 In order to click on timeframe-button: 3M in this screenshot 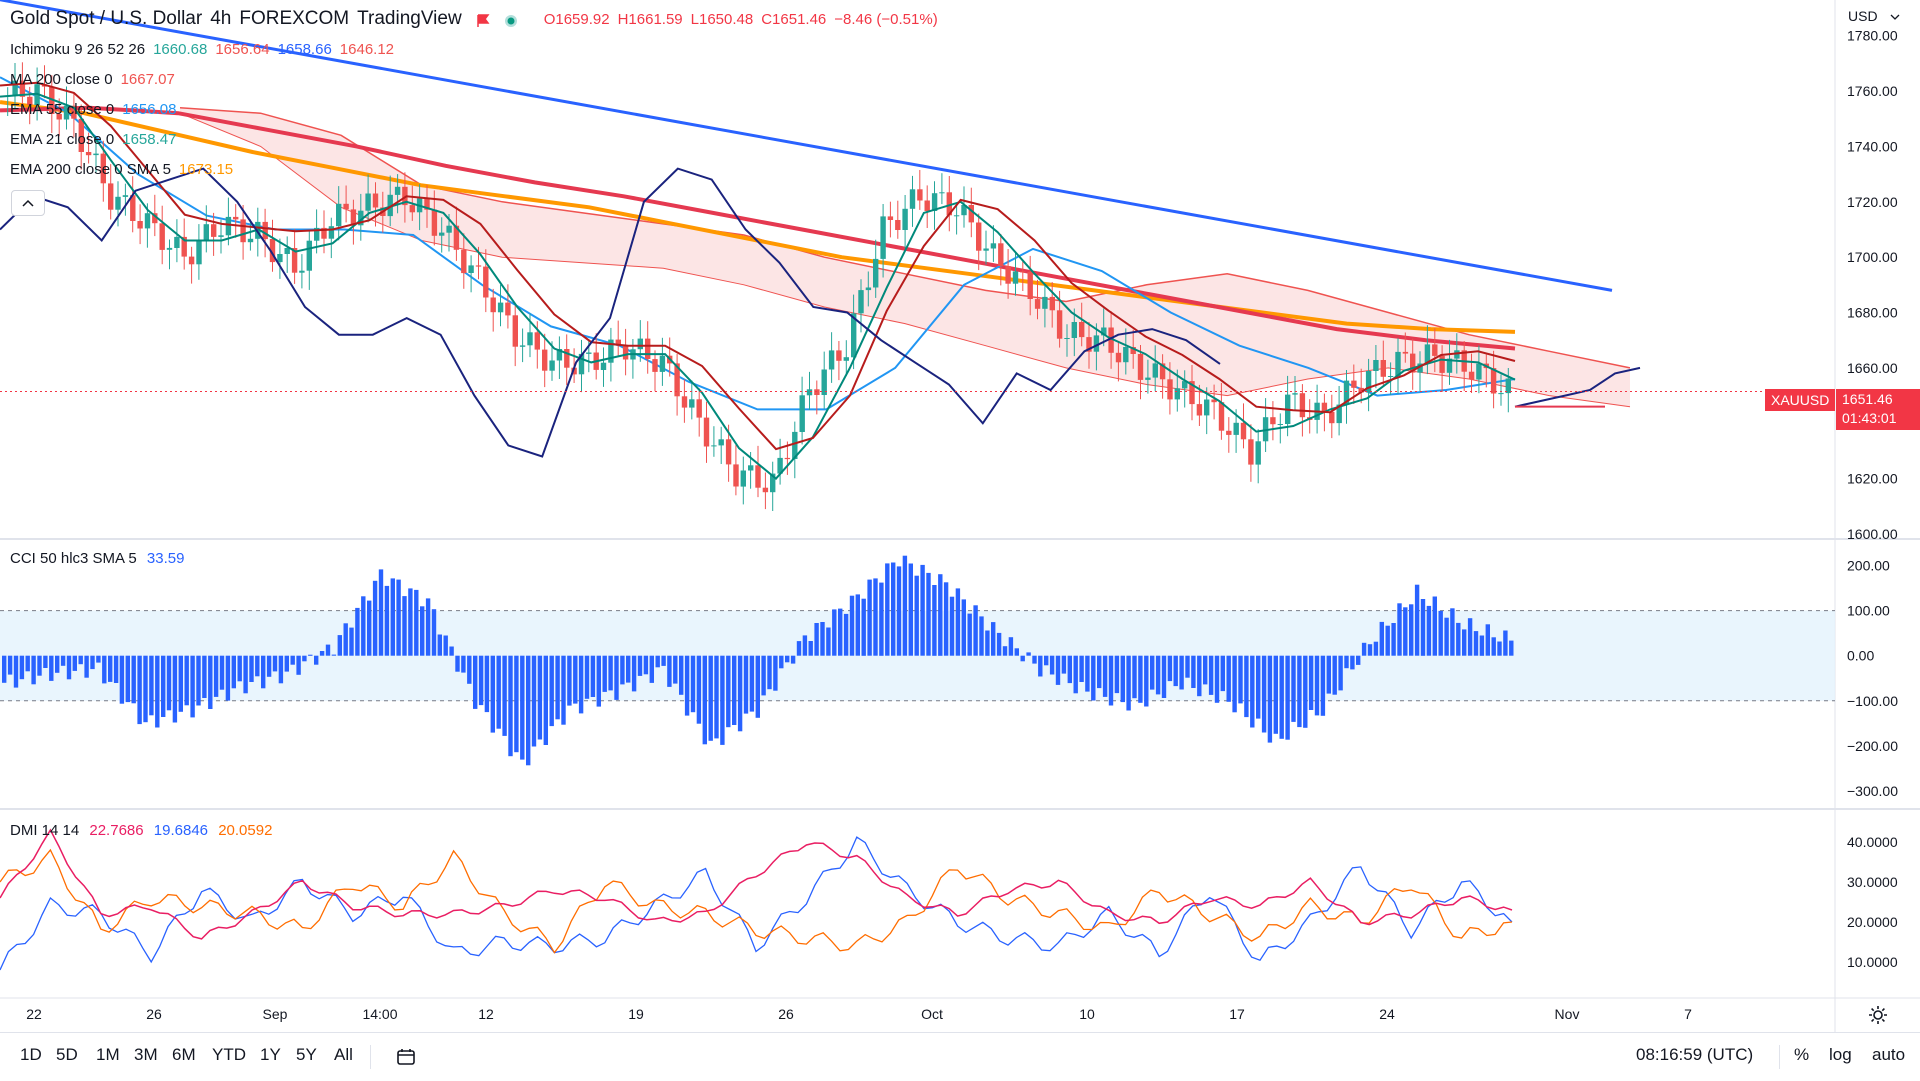, I will do `click(146, 1054)`.